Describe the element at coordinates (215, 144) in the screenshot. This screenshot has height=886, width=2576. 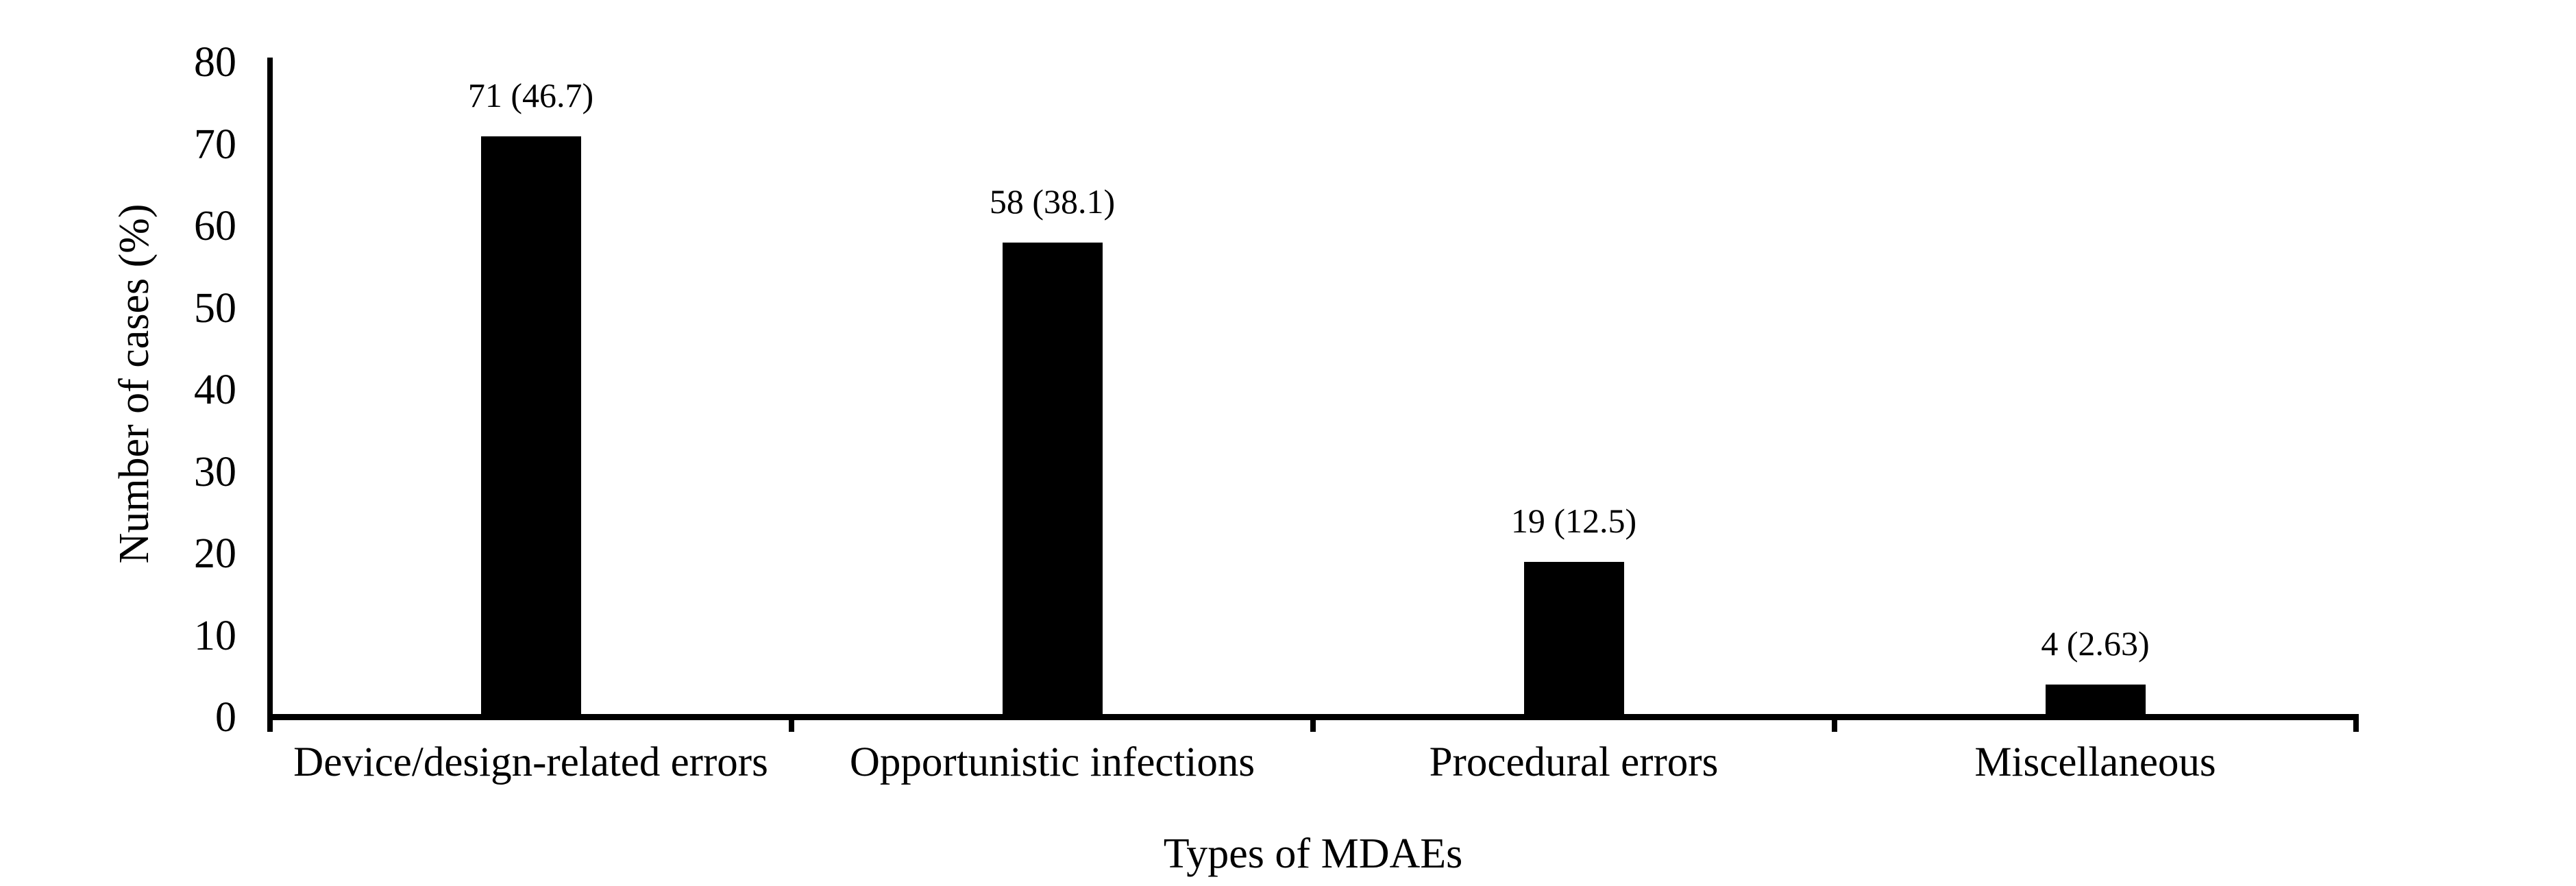
I see `y-tick-label: 70` at that location.